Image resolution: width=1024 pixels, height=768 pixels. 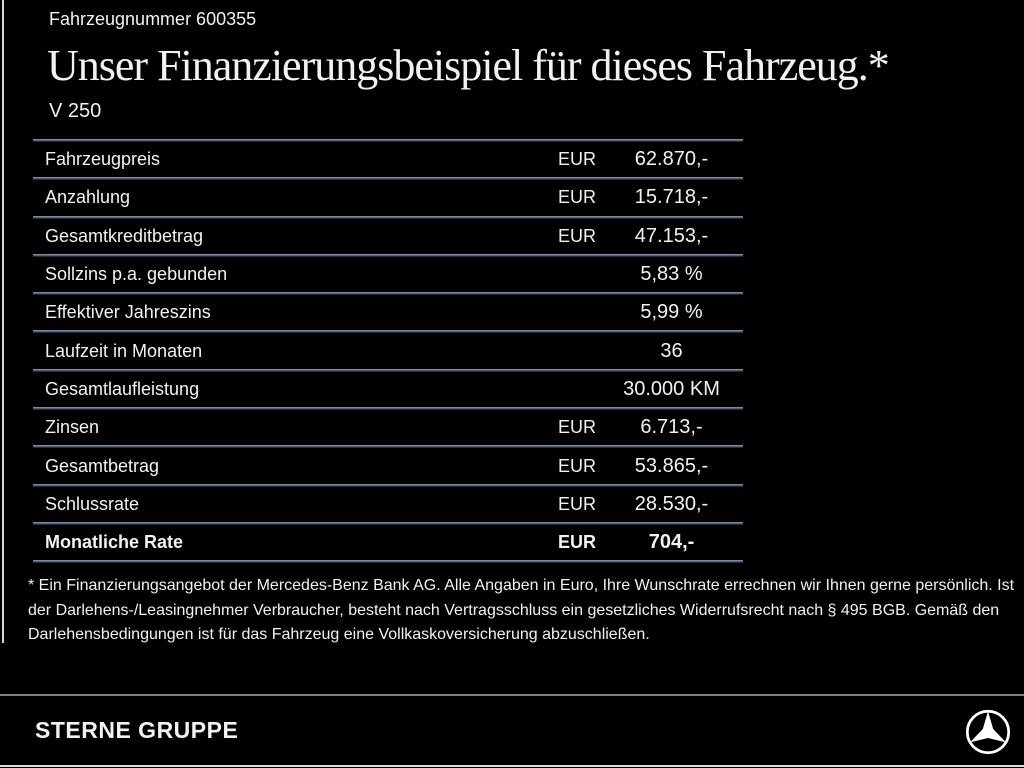 I want to click on row-label: Sollzins p.a. gebunden, so click(x=136, y=274).